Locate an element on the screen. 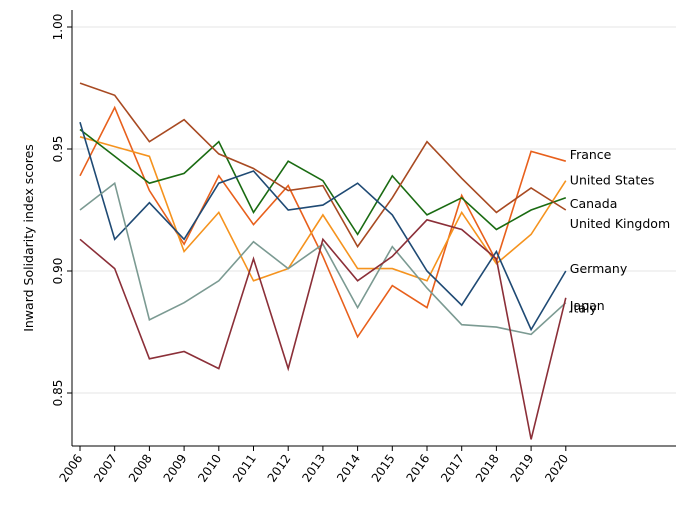 The height and width of the screenshot is (505, 694). x-tick-label: 2011 is located at coordinates (244, 468).